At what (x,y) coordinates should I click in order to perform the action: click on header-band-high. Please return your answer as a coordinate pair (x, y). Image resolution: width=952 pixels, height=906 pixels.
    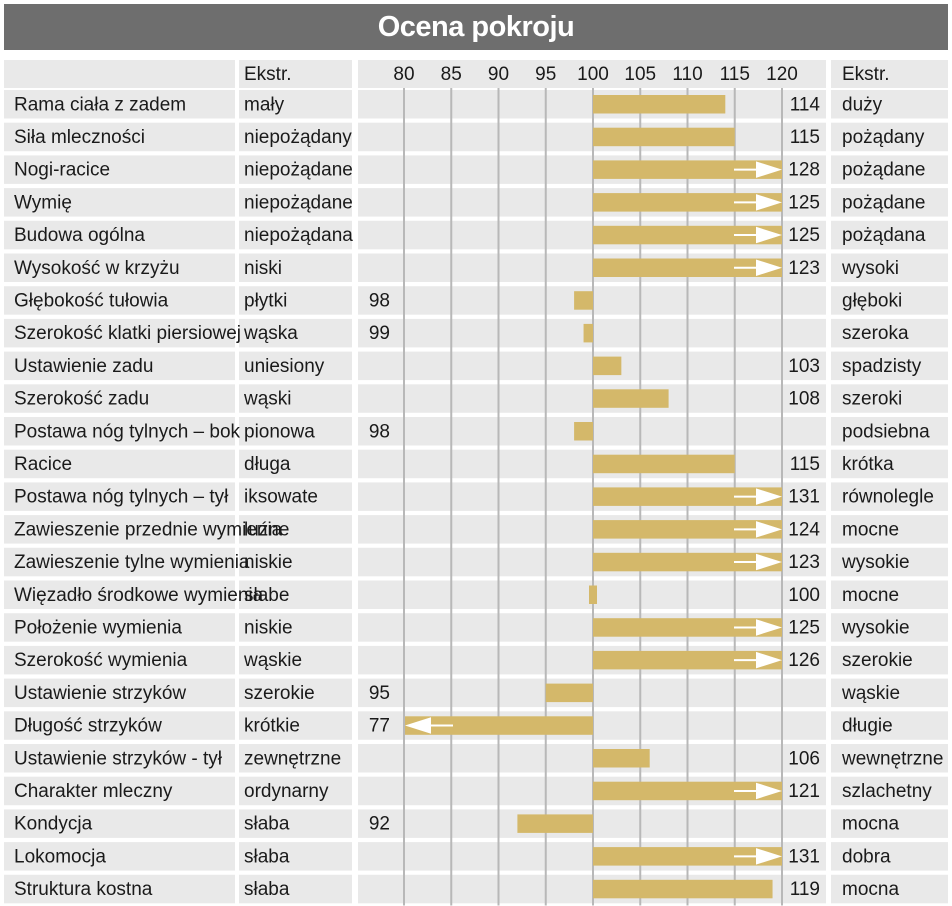
    Looking at the image, I should click on (889, 74).